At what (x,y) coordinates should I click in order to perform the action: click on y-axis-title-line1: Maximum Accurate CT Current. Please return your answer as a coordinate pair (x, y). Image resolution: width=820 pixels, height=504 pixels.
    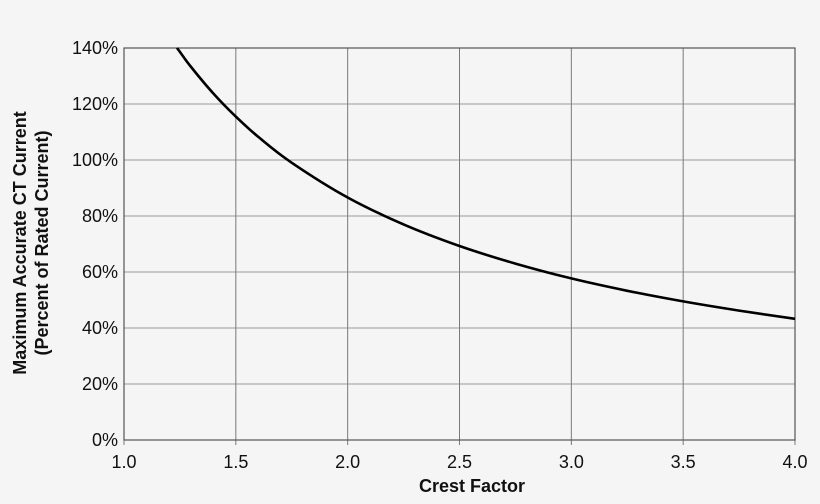
    Looking at the image, I should click on (20, 242).